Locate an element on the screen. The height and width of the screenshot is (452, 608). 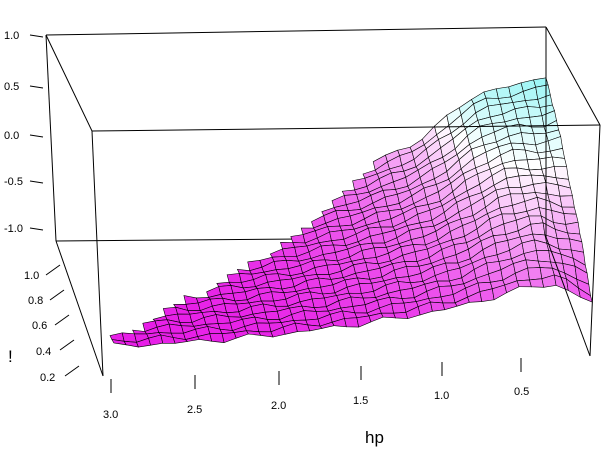
y-axis-title: ! is located at coordinates (10, 356).